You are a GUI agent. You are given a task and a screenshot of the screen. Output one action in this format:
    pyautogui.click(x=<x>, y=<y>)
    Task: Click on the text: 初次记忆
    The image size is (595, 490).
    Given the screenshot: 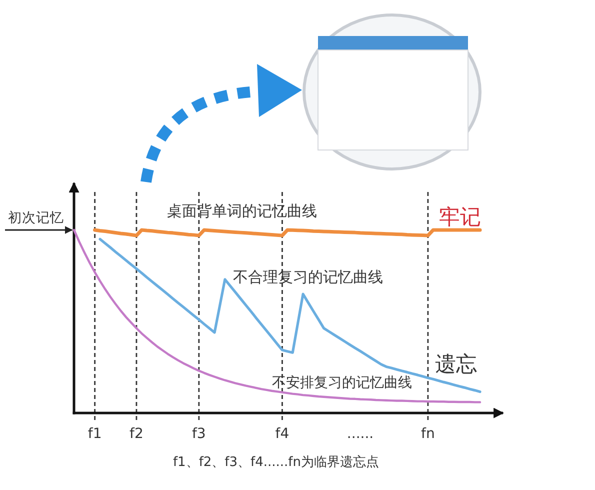 What is the action you would take?
    pyautogui.click(x=36, y=218)
    